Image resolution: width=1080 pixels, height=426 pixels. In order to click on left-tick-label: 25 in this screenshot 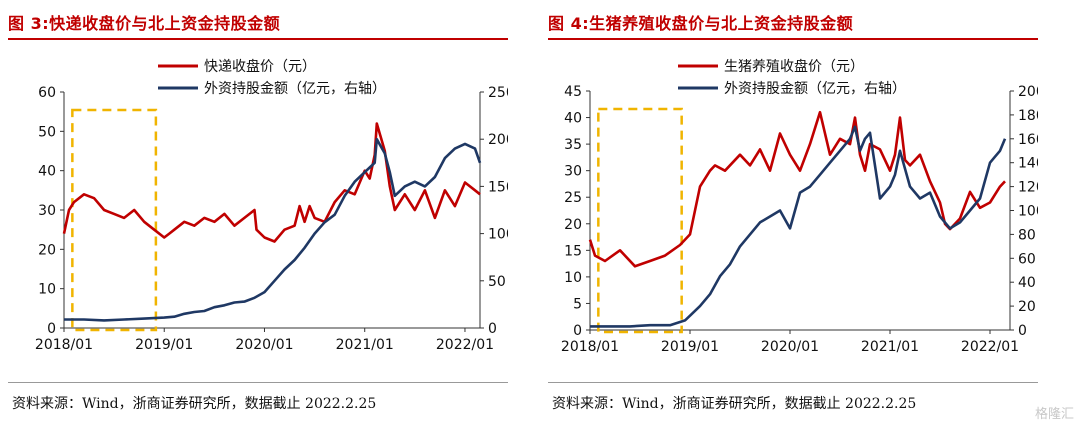, I will do `click(573, 198)`.